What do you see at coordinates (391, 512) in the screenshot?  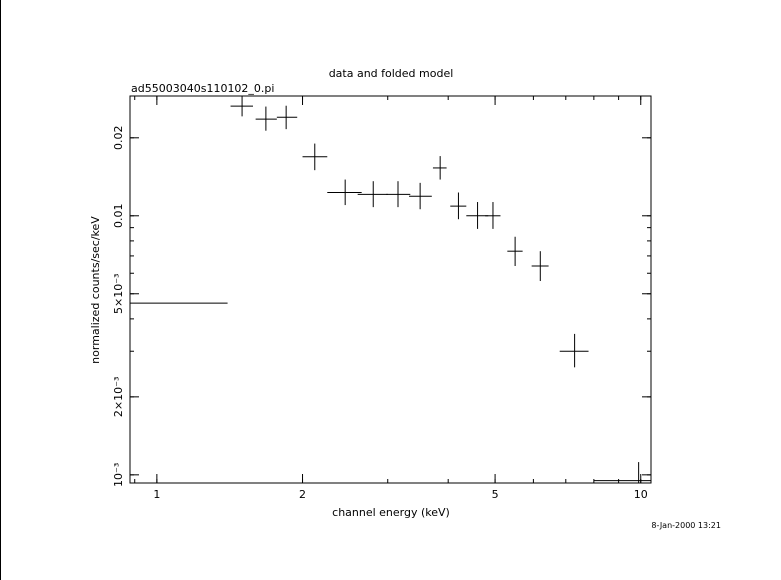 I see `x-axis-label: channel energy (keV)` at bounding box center [391, 512].